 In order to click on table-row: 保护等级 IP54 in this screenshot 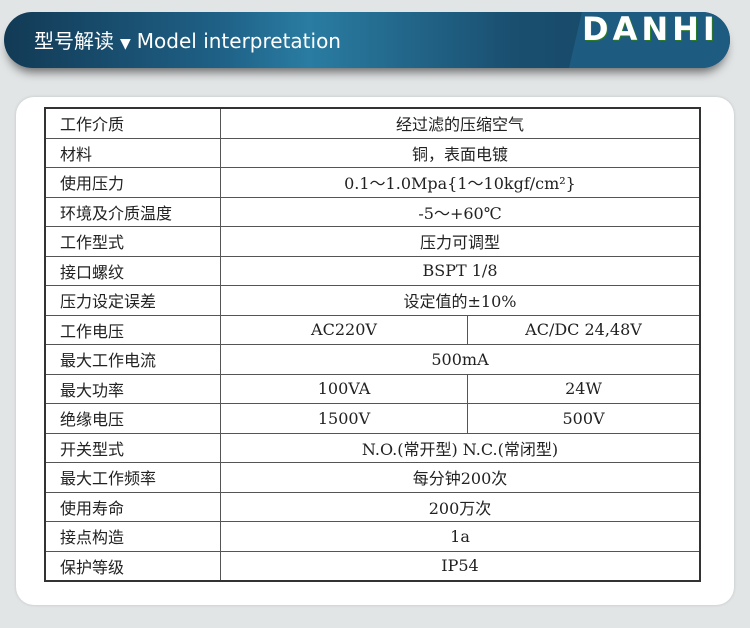, I will do `click(372, 566)`.